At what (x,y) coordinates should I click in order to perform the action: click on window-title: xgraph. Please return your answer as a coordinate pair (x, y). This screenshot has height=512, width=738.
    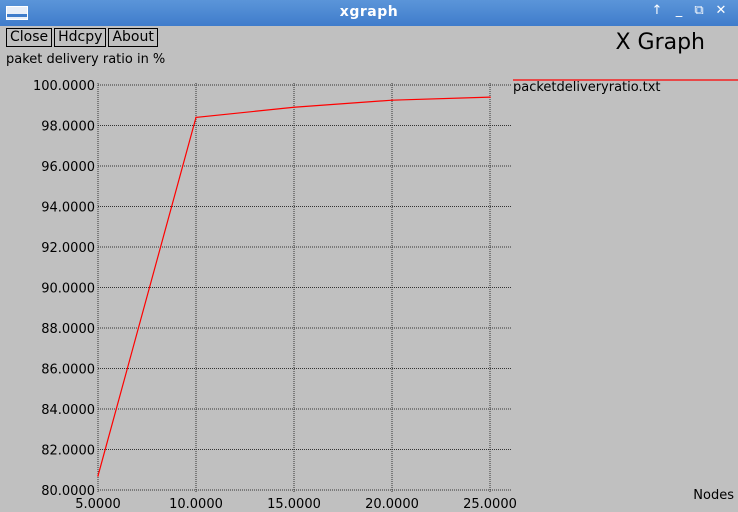
    Looking at the image, I should click on (369, 12).